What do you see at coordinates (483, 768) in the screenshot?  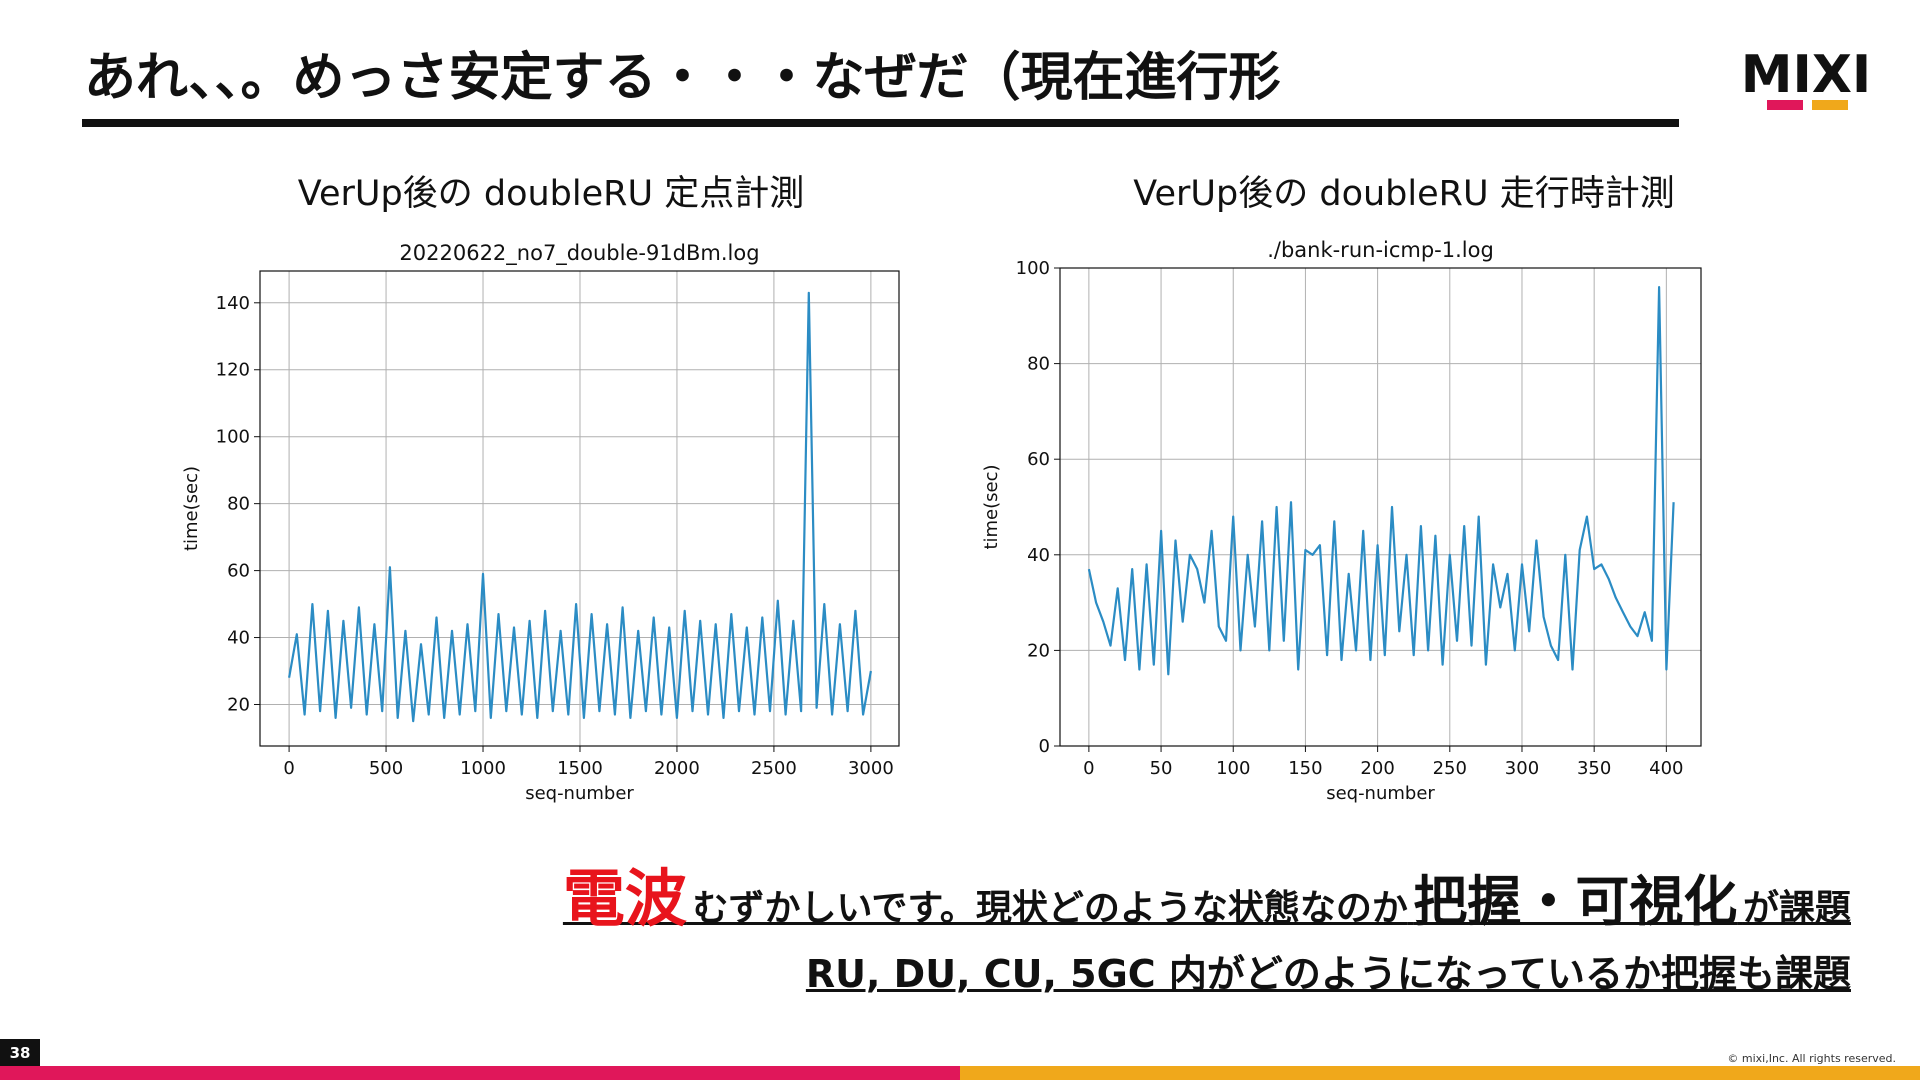 I see `x-tick-label: 1000` at bounding box center [483, 768].